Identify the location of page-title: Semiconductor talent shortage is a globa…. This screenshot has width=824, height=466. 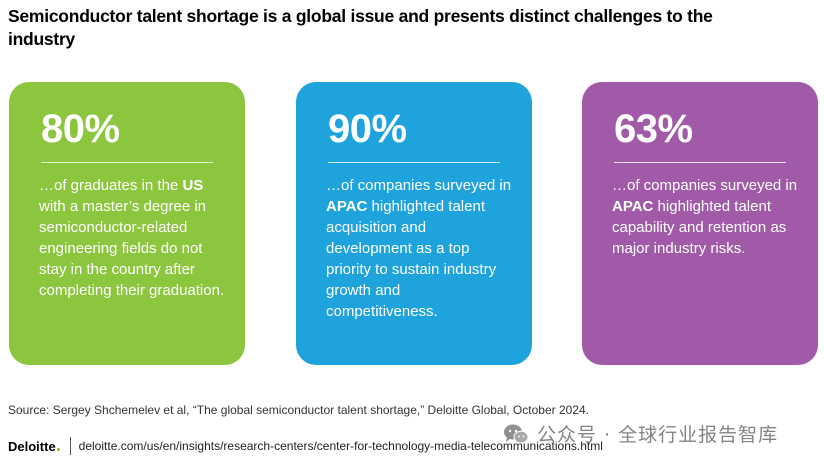
(360, 27).